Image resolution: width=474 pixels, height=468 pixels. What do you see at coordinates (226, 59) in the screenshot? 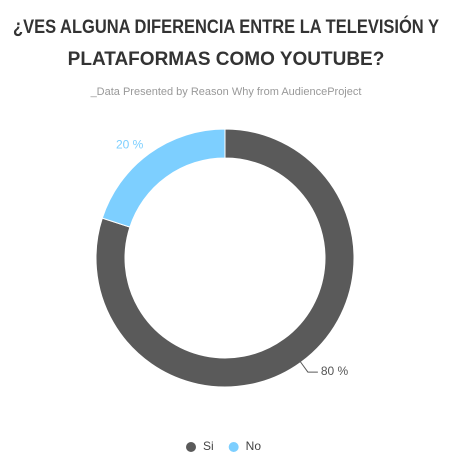
I see `chart-title: PLATAFORMAS COMO YOUTUBE?` at bounding box center [226, 59].